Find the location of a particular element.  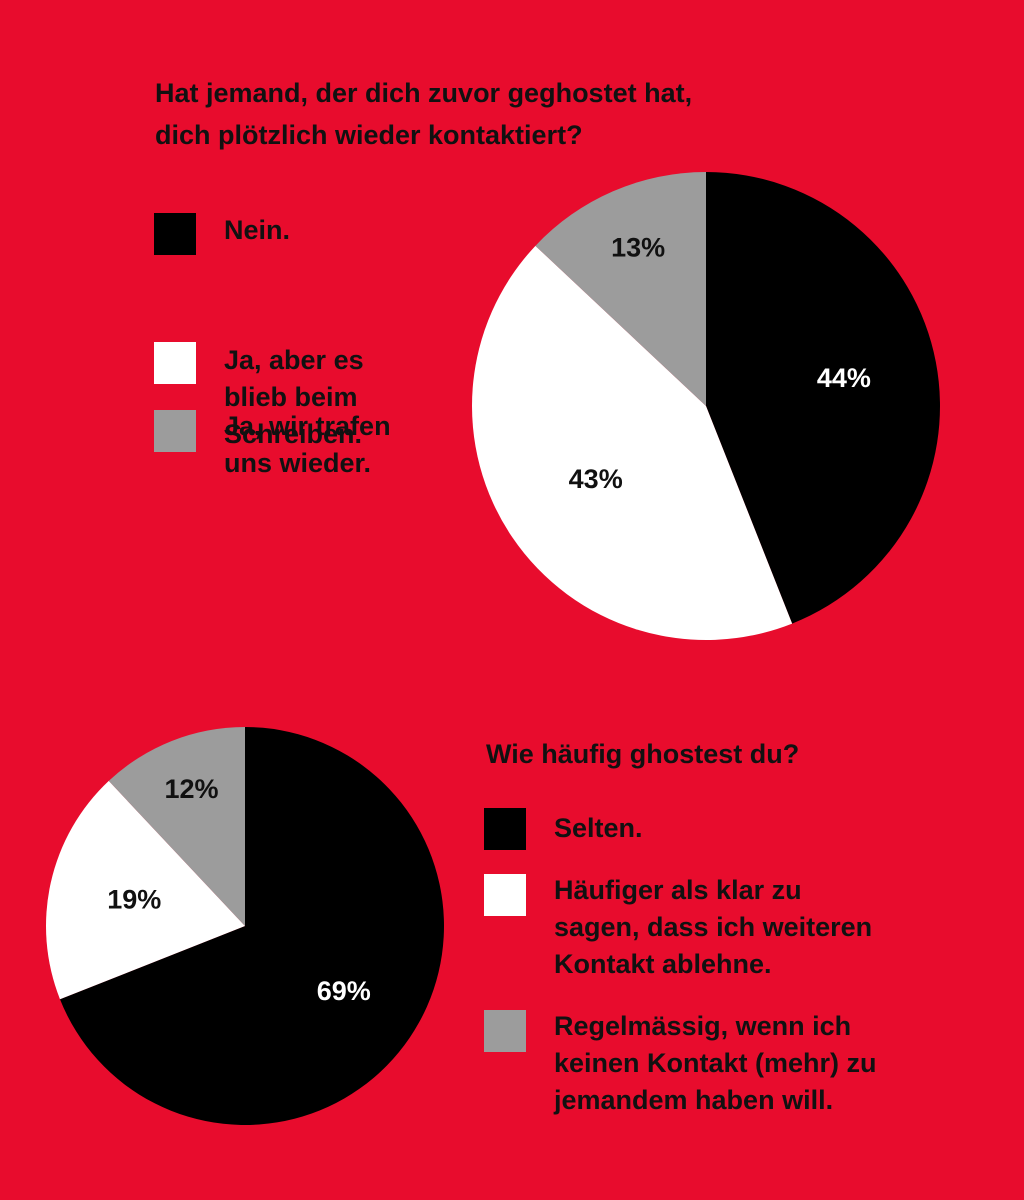

slice-value-label: 43% is located at coordinates (596, 479).